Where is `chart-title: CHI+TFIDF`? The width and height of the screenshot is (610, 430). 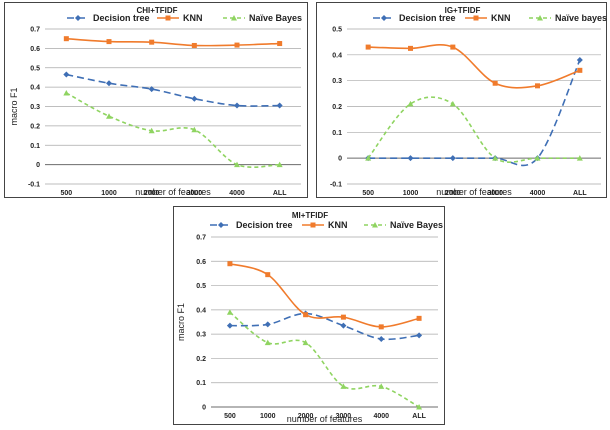
chart-title: CHI+TFIDF is located at coordinates (156, 10).